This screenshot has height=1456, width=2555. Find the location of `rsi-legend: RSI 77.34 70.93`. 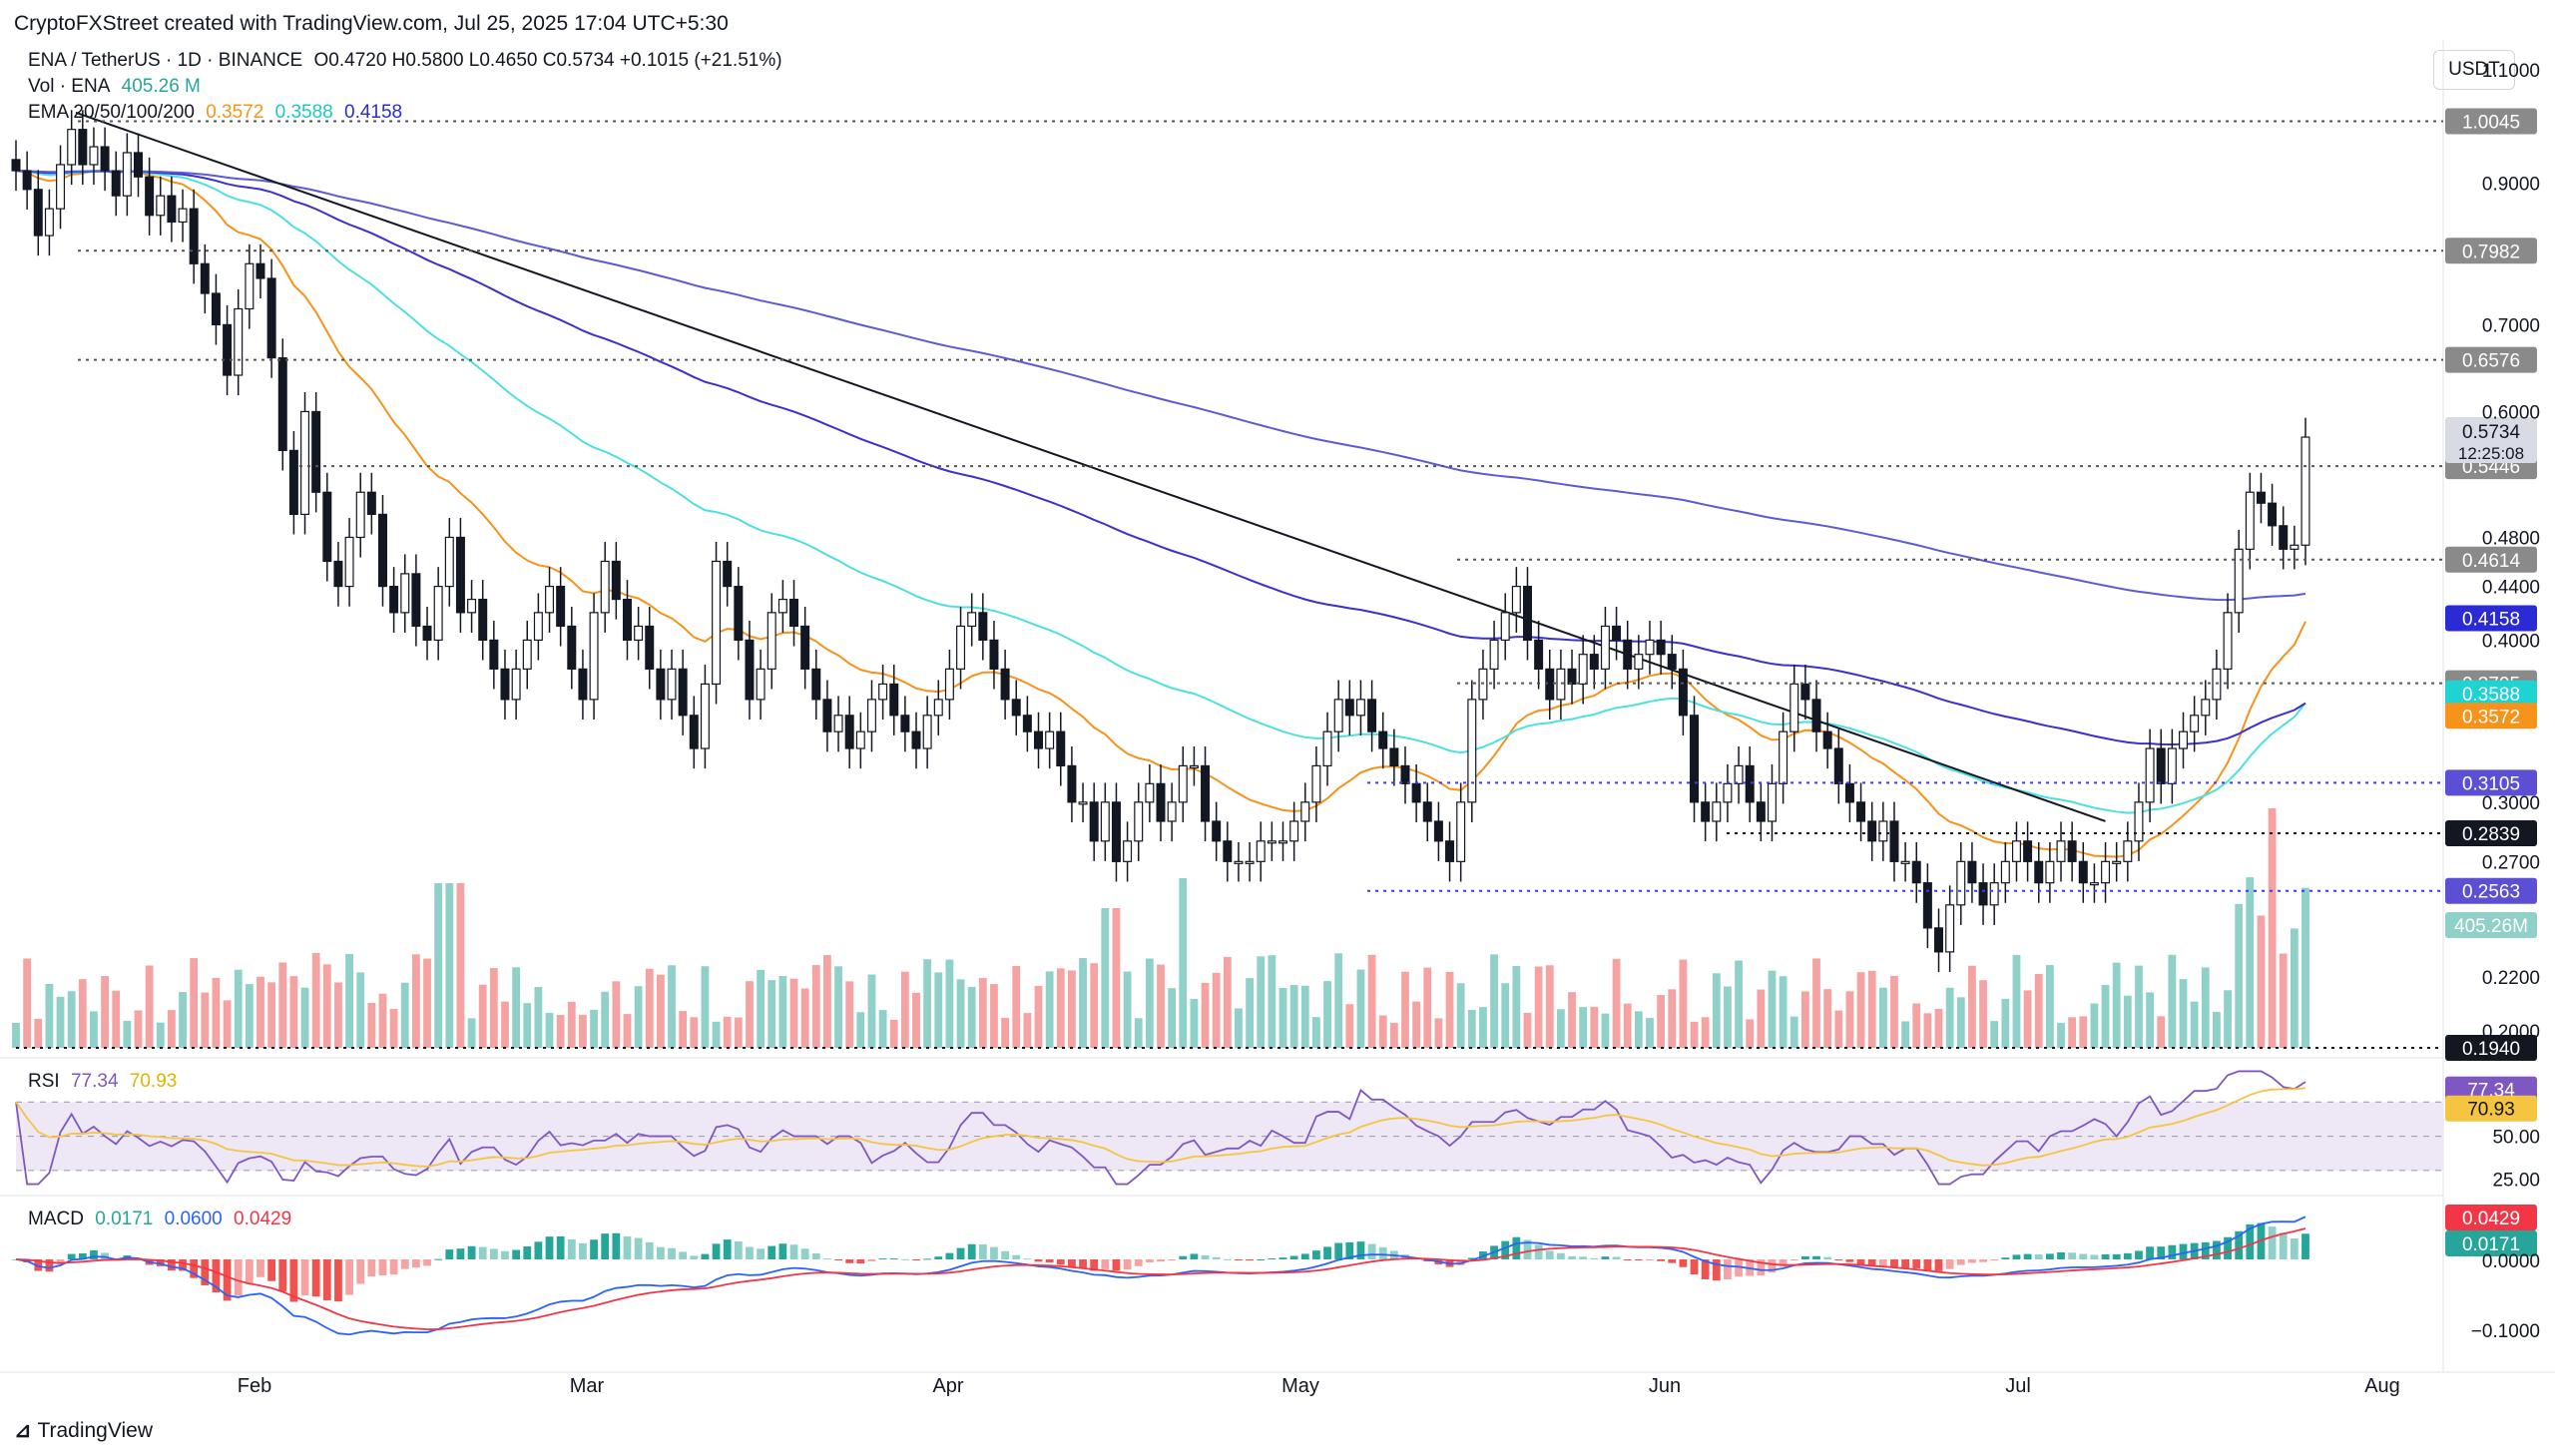

rsi-legend: RSI 77.34 70.93 is located at coordinates (105, 1082).